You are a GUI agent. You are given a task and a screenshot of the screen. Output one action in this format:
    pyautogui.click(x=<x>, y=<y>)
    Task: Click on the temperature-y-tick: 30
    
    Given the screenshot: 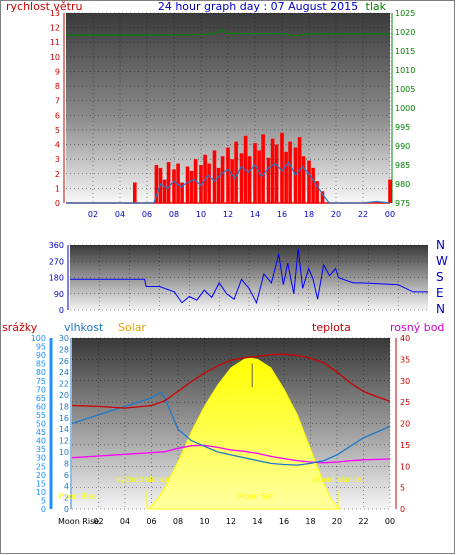 What is the action you would take?
    pyautogui.click(x=405, y=381)
    